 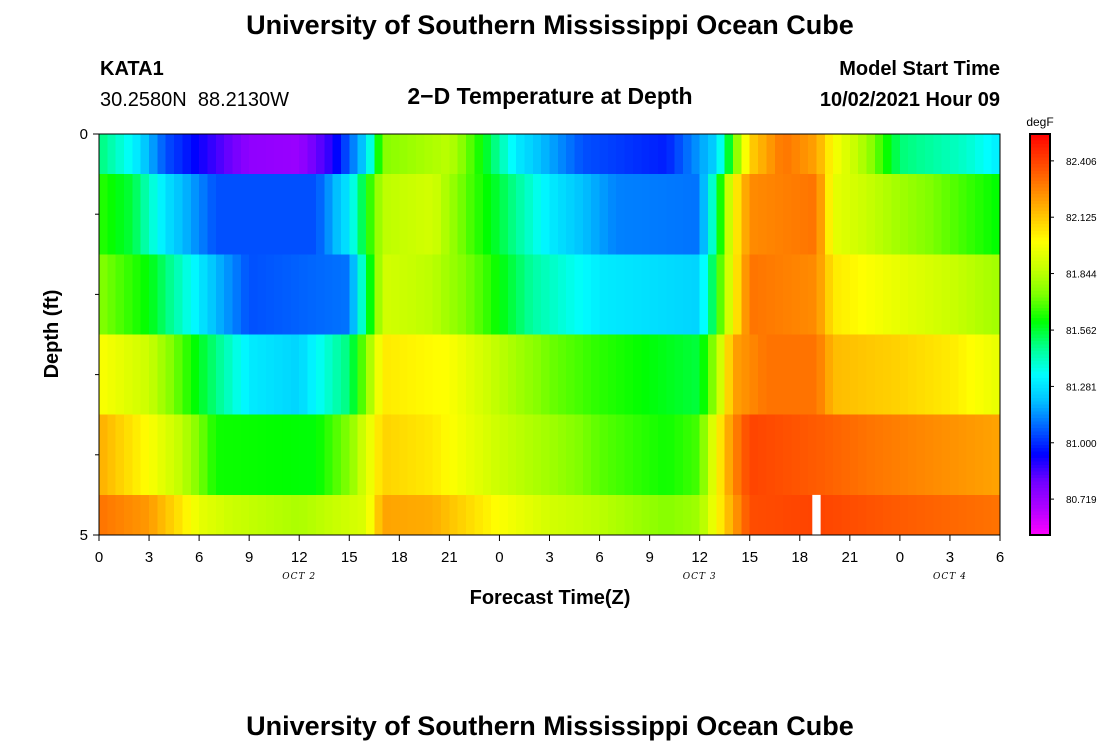 What do you see at coordinates (1081, 162) in the screenshot?
I see `colorbar-tick-label: 82.406` at bounding box center [1081, 162].